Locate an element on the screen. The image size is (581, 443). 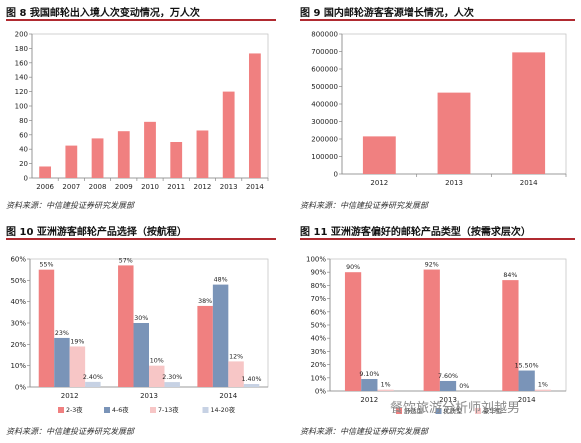
y-tick-label: 80 is located at coordinates (23, 121).